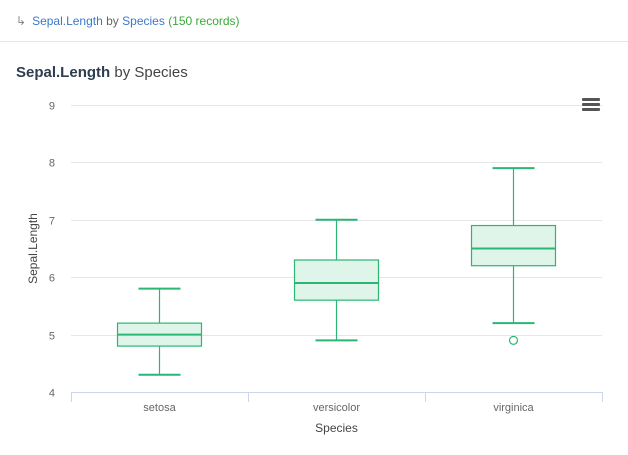 The image size is (628, 455). Describe the element at coordinates (67, 21) in the screenshot. I see `breadcrumb-variable-link: Sepal.Length` at that location.